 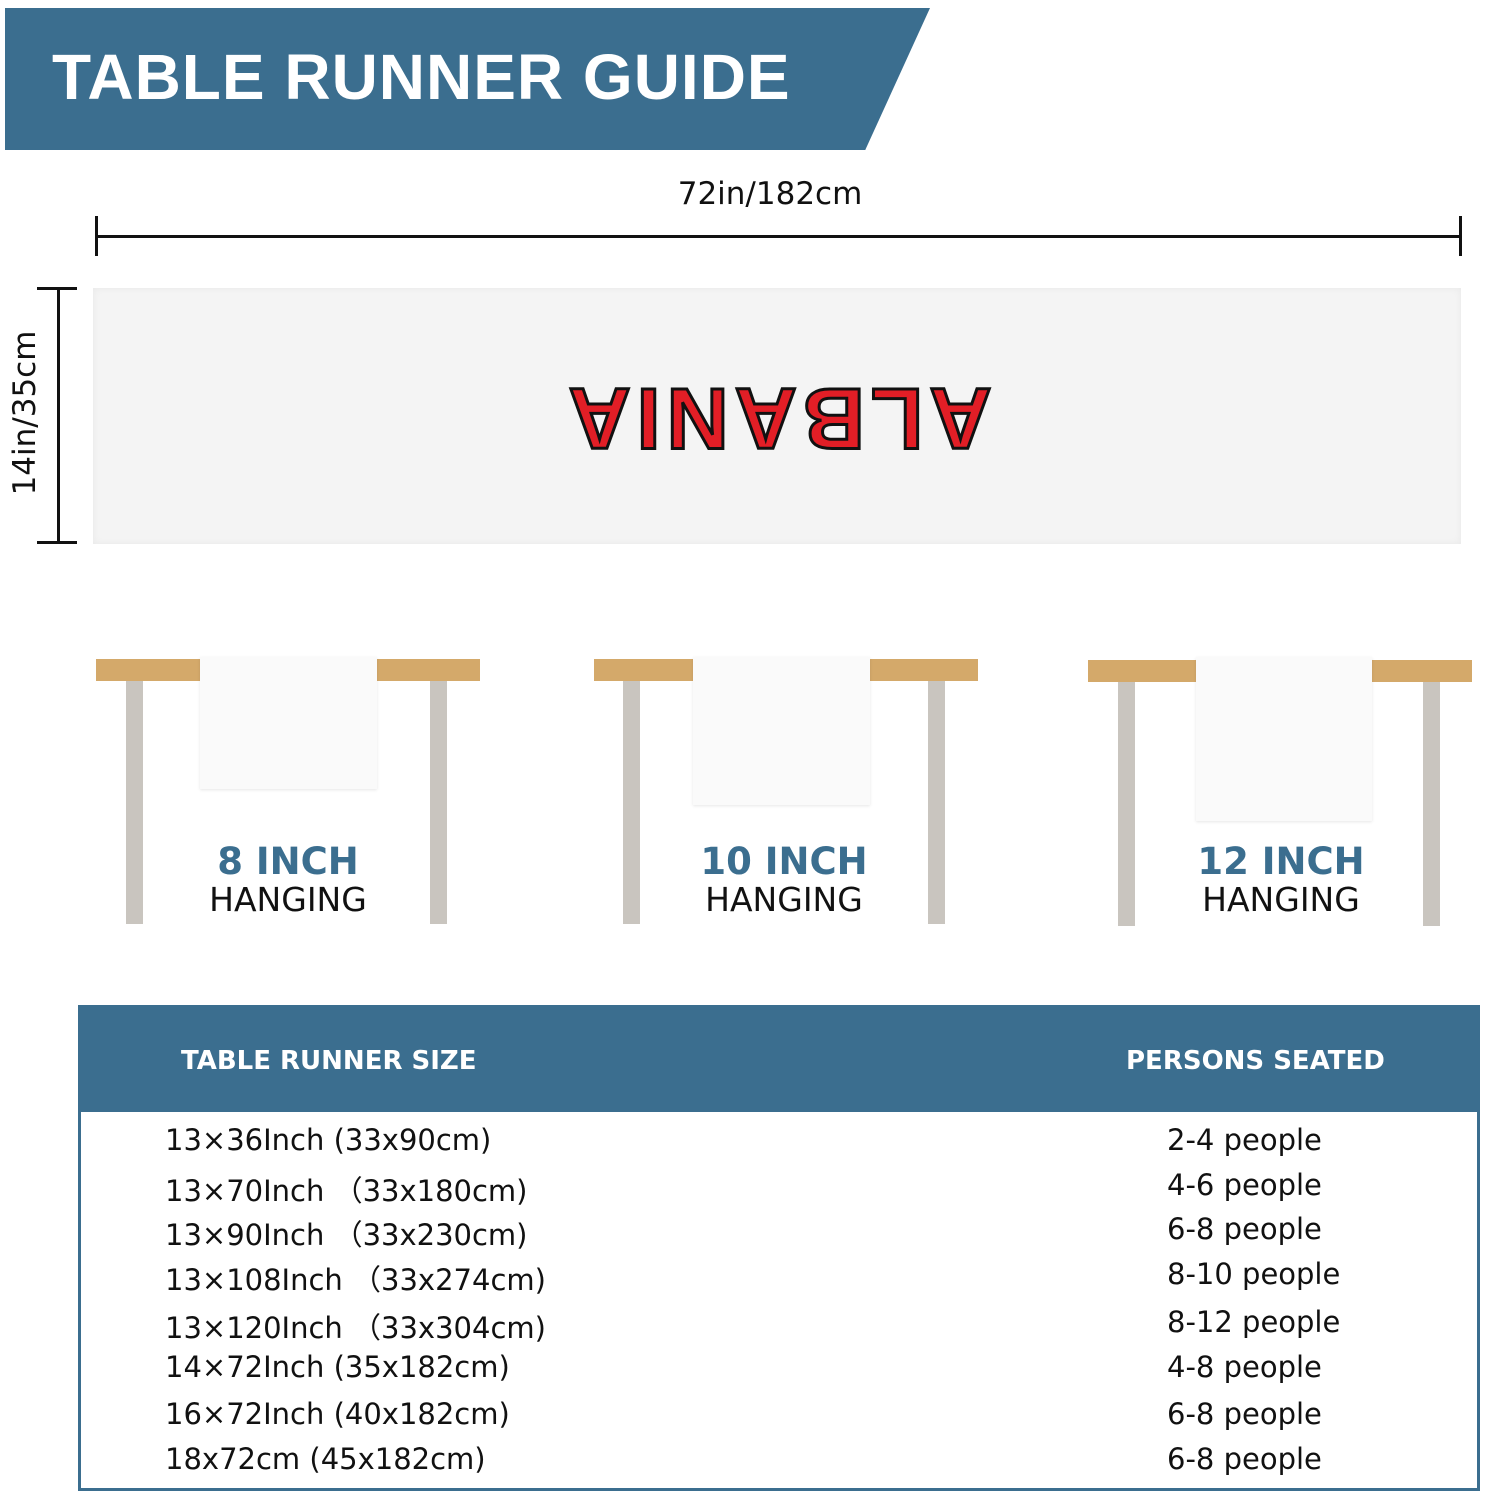 What do you see at coordinates (1244, 1367) in the screenshot?
I see `persons-seated: 4-8 people` at bounding box center [1244, 1367].